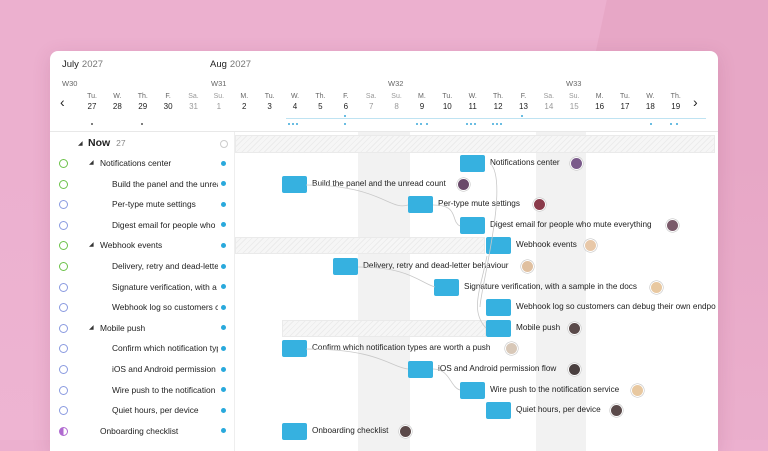  Describe the element at coordinates (472, 96) in the screenshot. I see `day-of-week-label: W.` at that location.